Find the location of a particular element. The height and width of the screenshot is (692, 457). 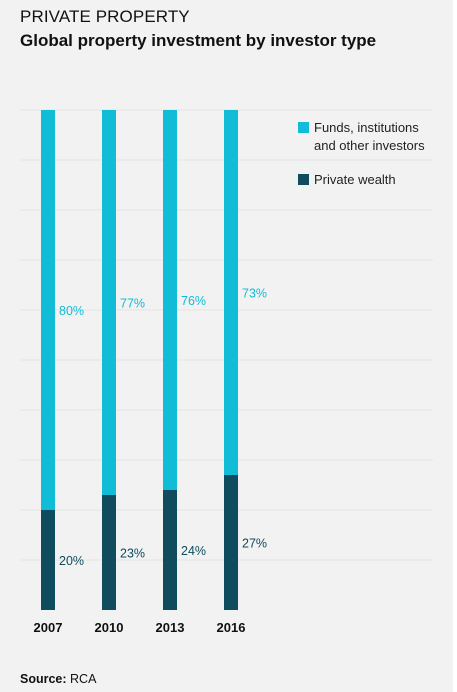

data-label-funds: 77% is located at coordinates (132, 304).